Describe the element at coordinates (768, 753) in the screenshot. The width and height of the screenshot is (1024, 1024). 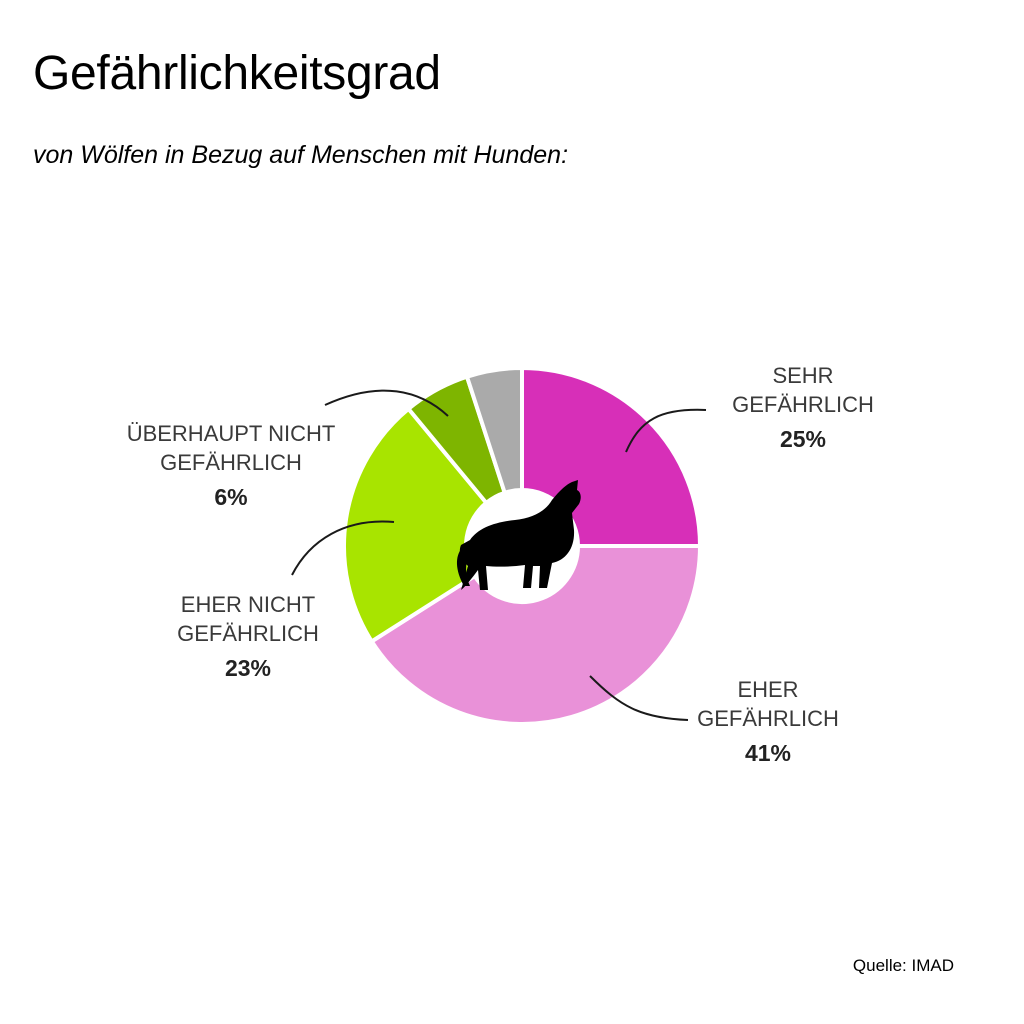
I see `slice-value-eher-gefaehrlich: 41%` at that location.